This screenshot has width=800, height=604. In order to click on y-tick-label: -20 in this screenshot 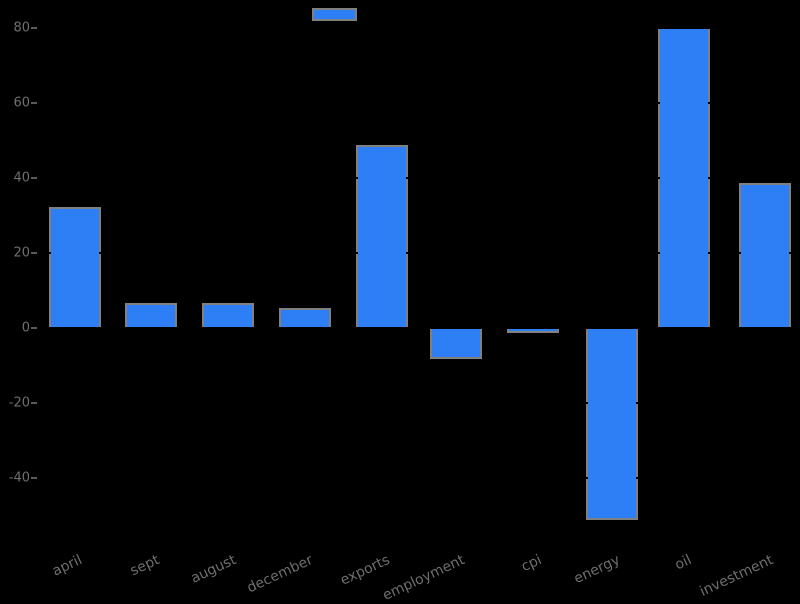, I will do `click(19, 403)`.